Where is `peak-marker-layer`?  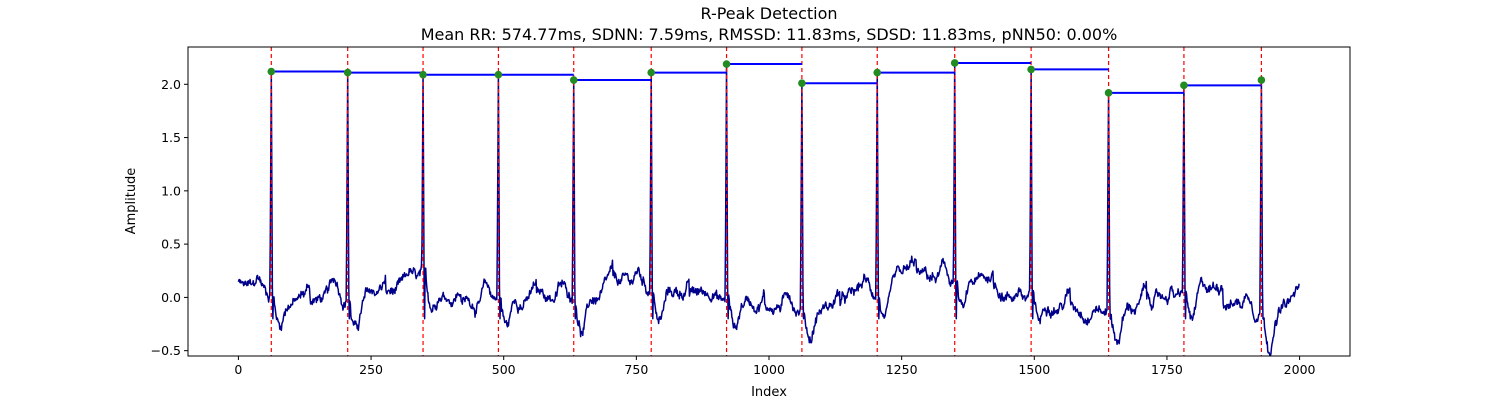 peak-marker-layer is located at coordinates (766, 78).